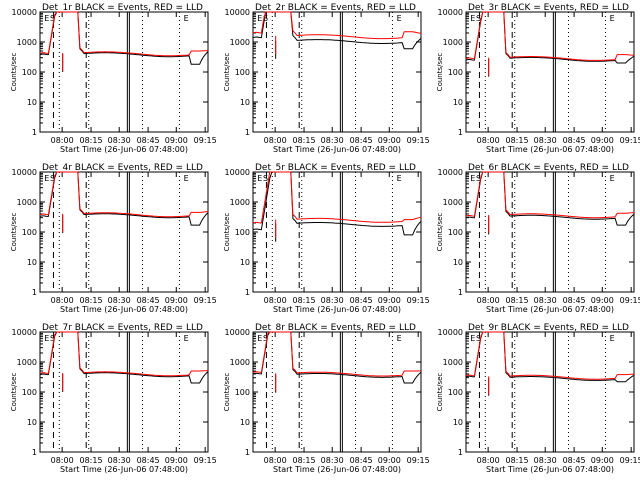 The width and height of the screenshot is (640, 480). Describe the element at coordinates (122, 168) in the screenshot. I see `panel-title: Det_4r BLACK = Events, RED = LLD` at that location.